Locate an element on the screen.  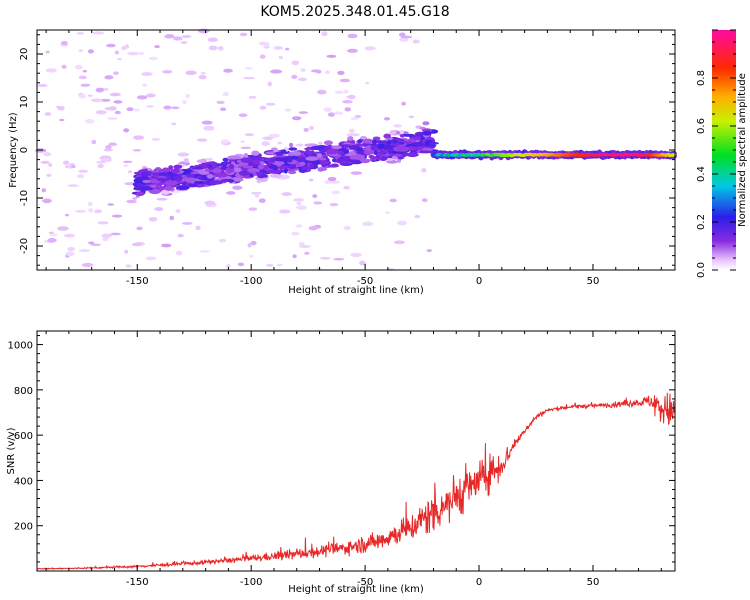
snr-x-tick-label: -100 is located at coordinates (251, 582).